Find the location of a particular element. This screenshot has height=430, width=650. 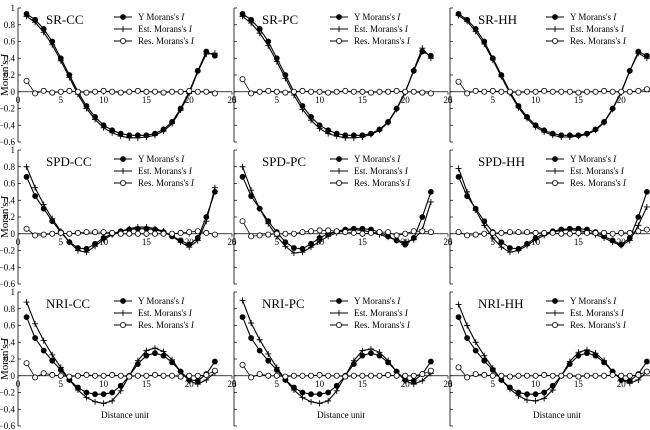

est-series-line is located at coordinates (120, 77).